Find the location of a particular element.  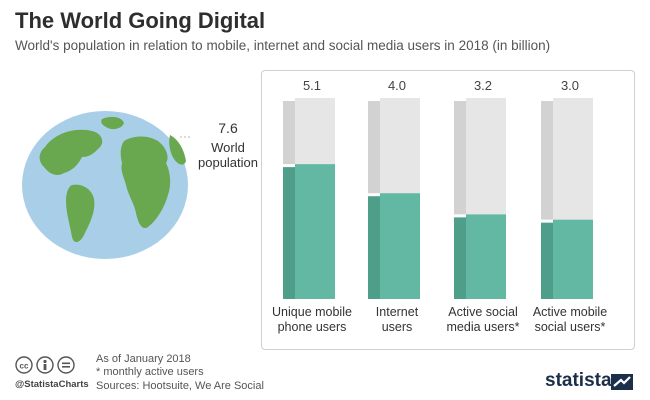

chart-title: The World Going Digital is located at coordinates (140, 20).